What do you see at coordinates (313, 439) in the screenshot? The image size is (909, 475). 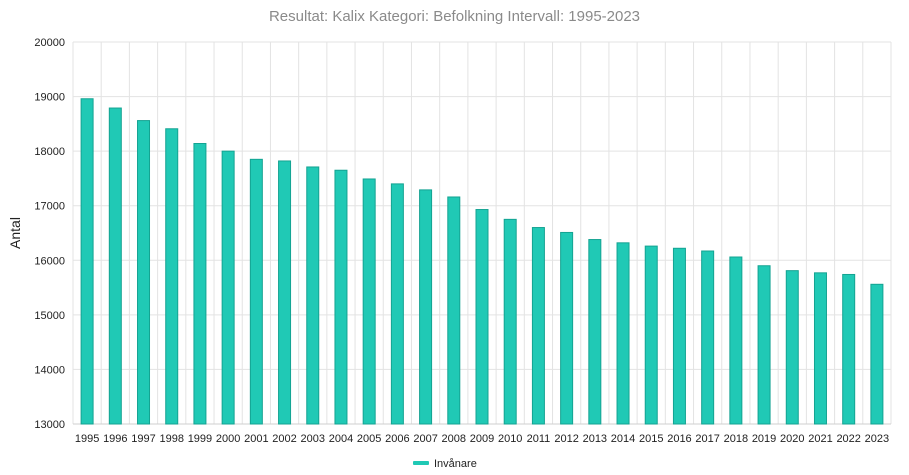 I see `x-tick-label: 2003` at bounding box center [313, 439].